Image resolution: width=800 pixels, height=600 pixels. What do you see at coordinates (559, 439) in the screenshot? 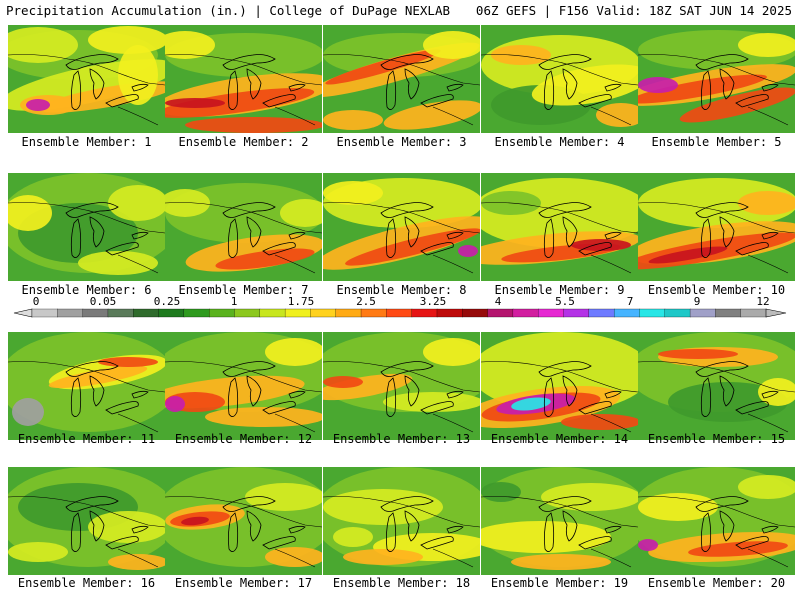
I see `ensemble-member-label: Ensemble Member: 14` at bounding box center [559, 439].